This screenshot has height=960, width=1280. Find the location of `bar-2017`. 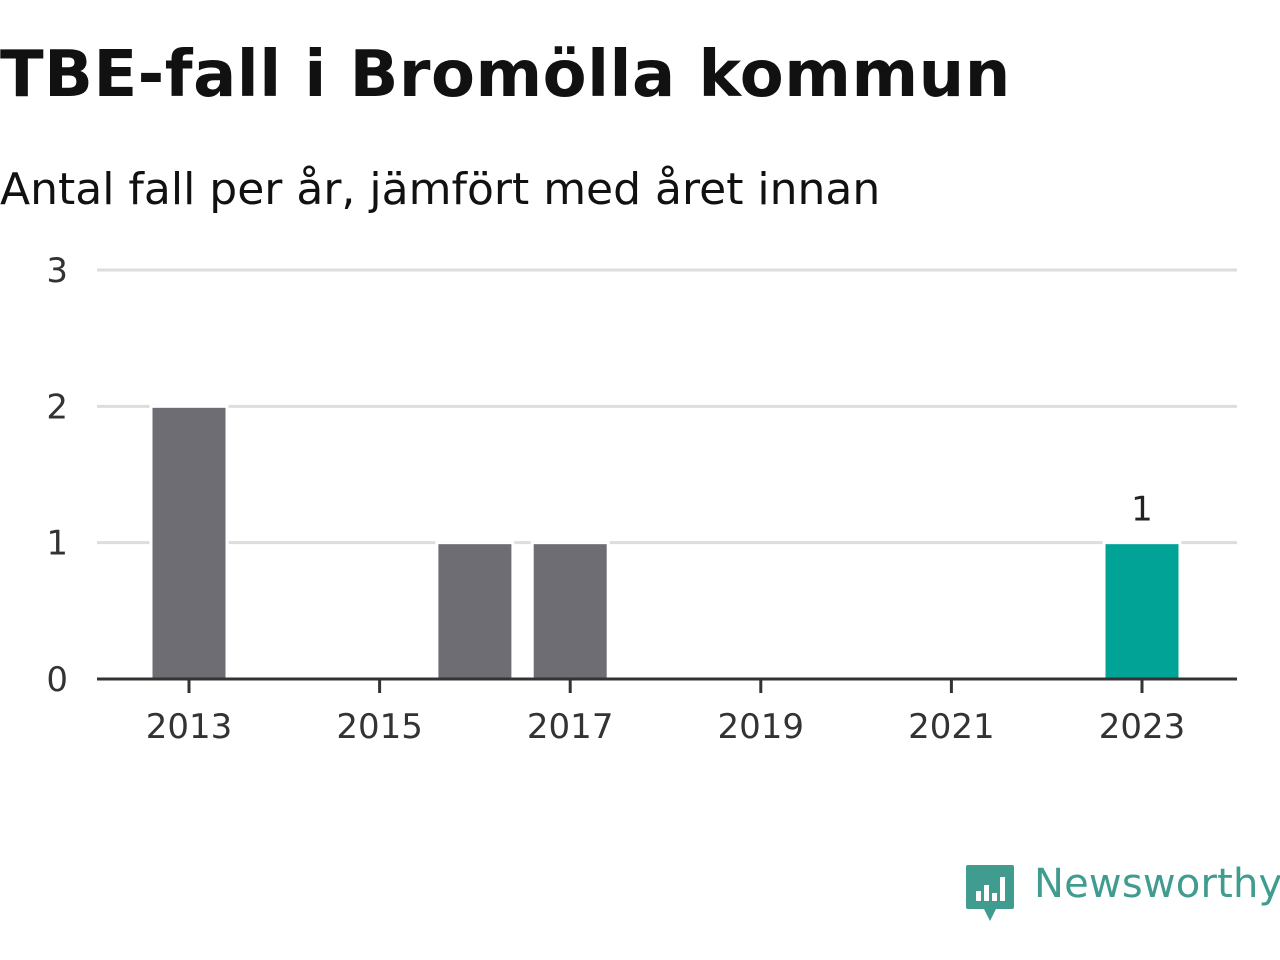

bar-2017 is located at coordinates (570, 611).